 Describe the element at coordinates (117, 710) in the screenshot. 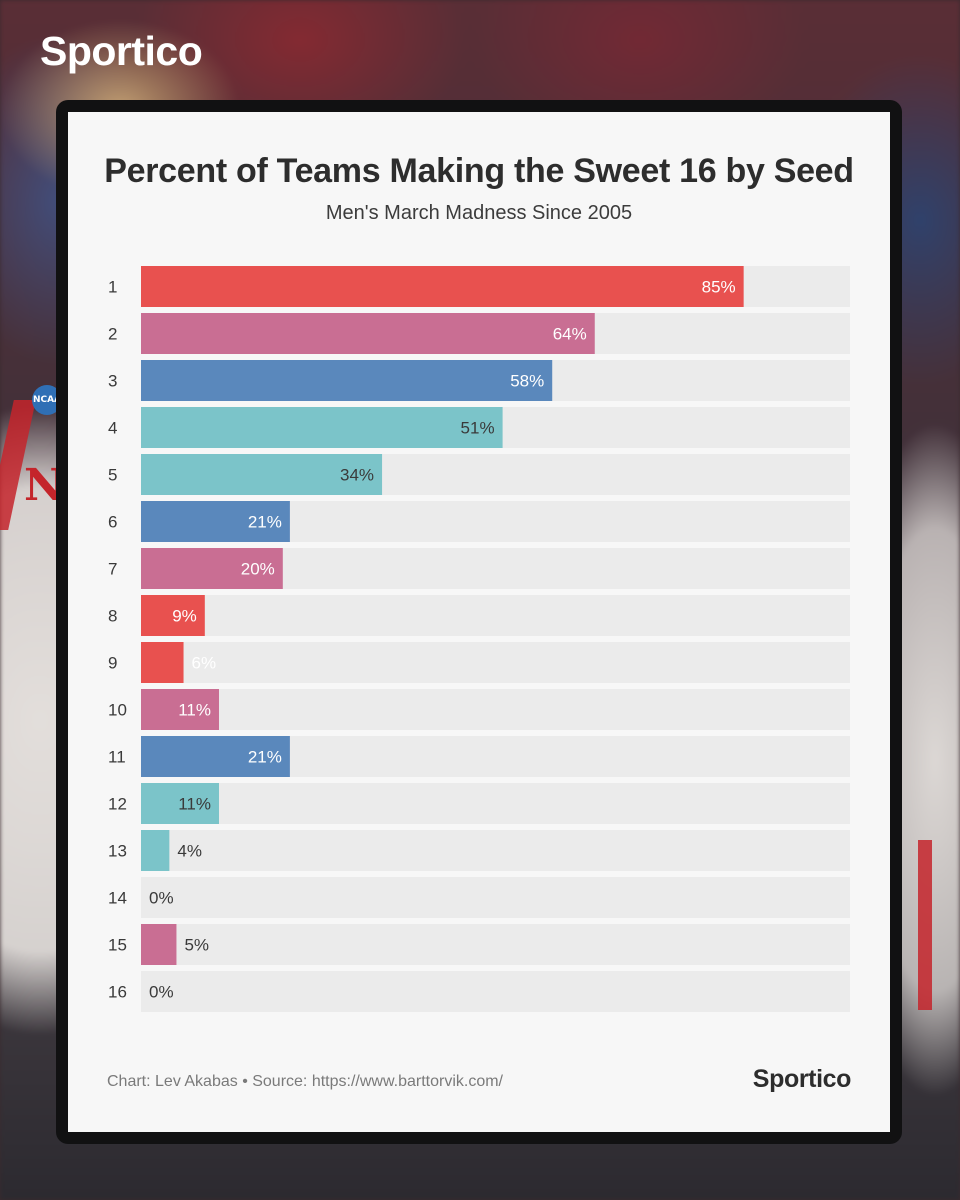

I see `seed-label: 10` at that location.